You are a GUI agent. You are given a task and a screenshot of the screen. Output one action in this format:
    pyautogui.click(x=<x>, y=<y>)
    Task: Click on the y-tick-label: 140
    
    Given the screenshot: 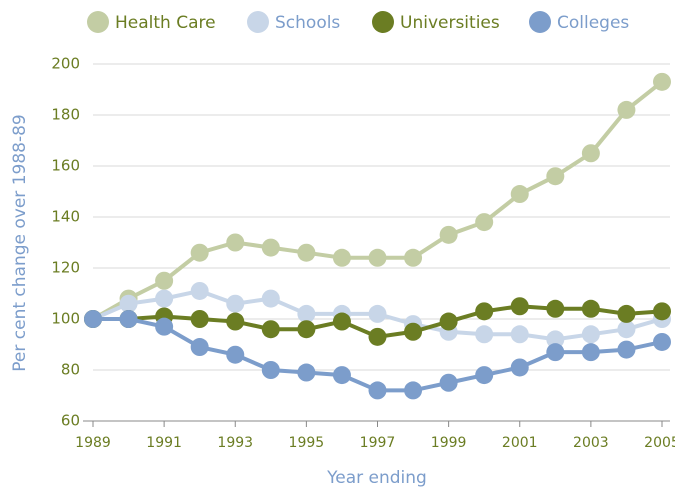 What is the action you would take?
    pyautogui.click(x=65, y=217)
    